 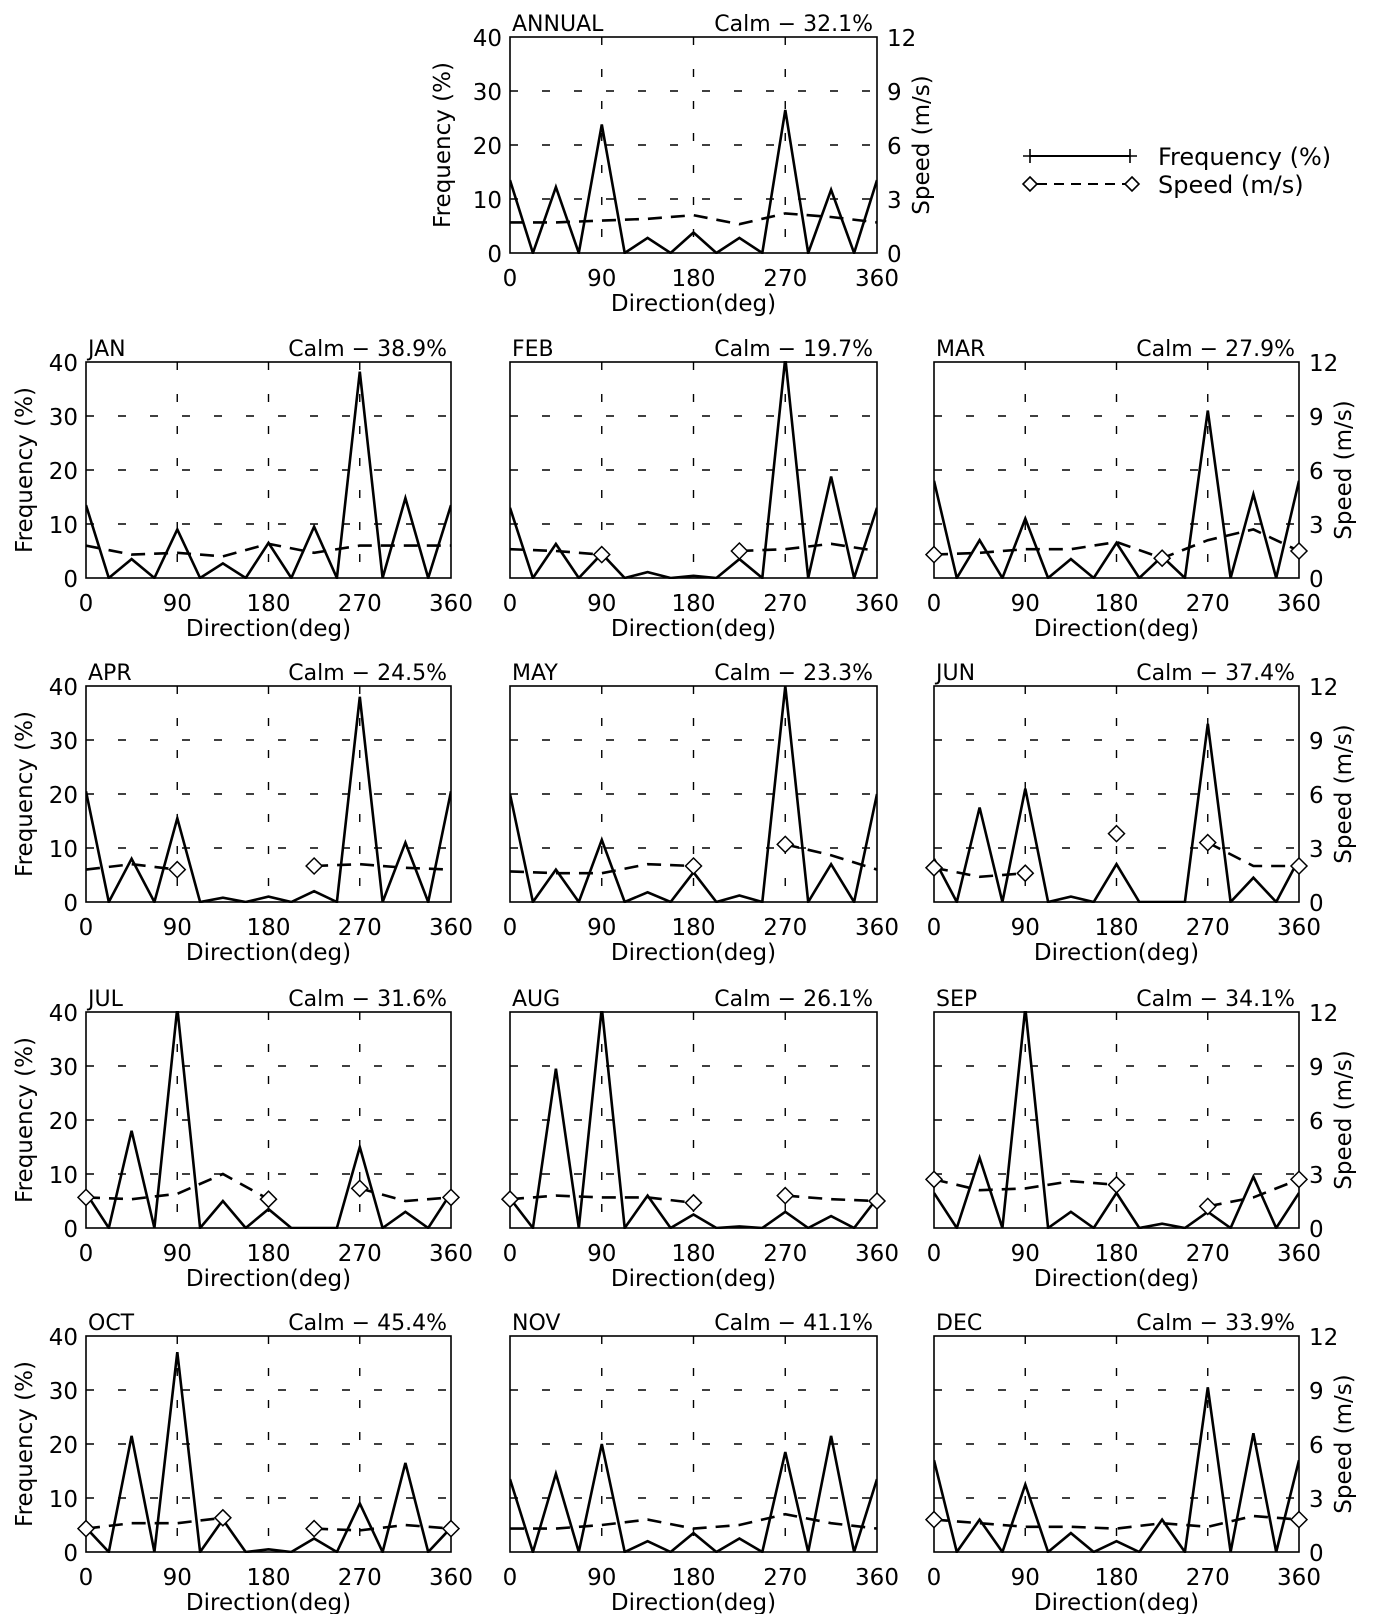 I want to click on calm-label: Calm − 31.6%, so click(x=367, y=999).